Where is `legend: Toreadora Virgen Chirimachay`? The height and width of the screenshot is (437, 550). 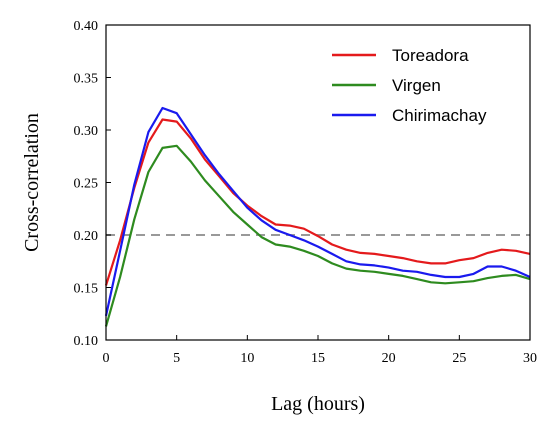
legend: Toreadora Virgen Chirimachay is located at coordinates (409, 85).